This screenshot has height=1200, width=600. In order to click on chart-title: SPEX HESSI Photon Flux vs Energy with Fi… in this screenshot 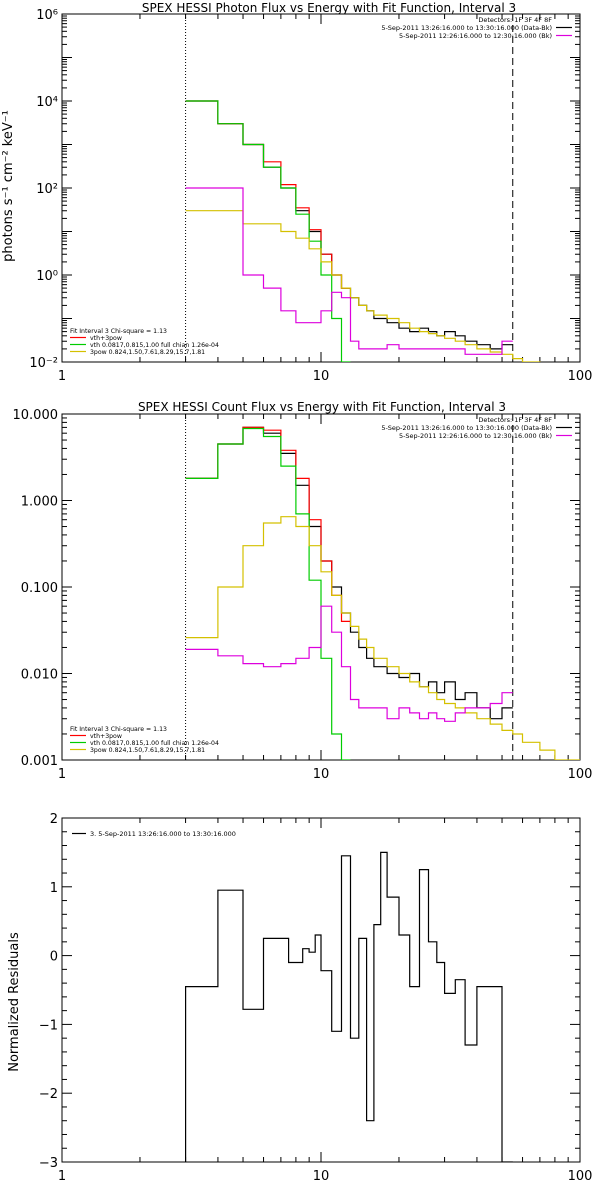, I will do `click(329, 8)`.